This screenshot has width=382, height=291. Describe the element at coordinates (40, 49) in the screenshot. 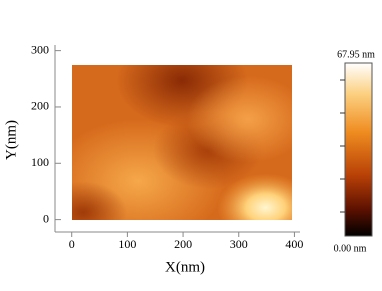

I see `y-tick-label: 300` at that location.